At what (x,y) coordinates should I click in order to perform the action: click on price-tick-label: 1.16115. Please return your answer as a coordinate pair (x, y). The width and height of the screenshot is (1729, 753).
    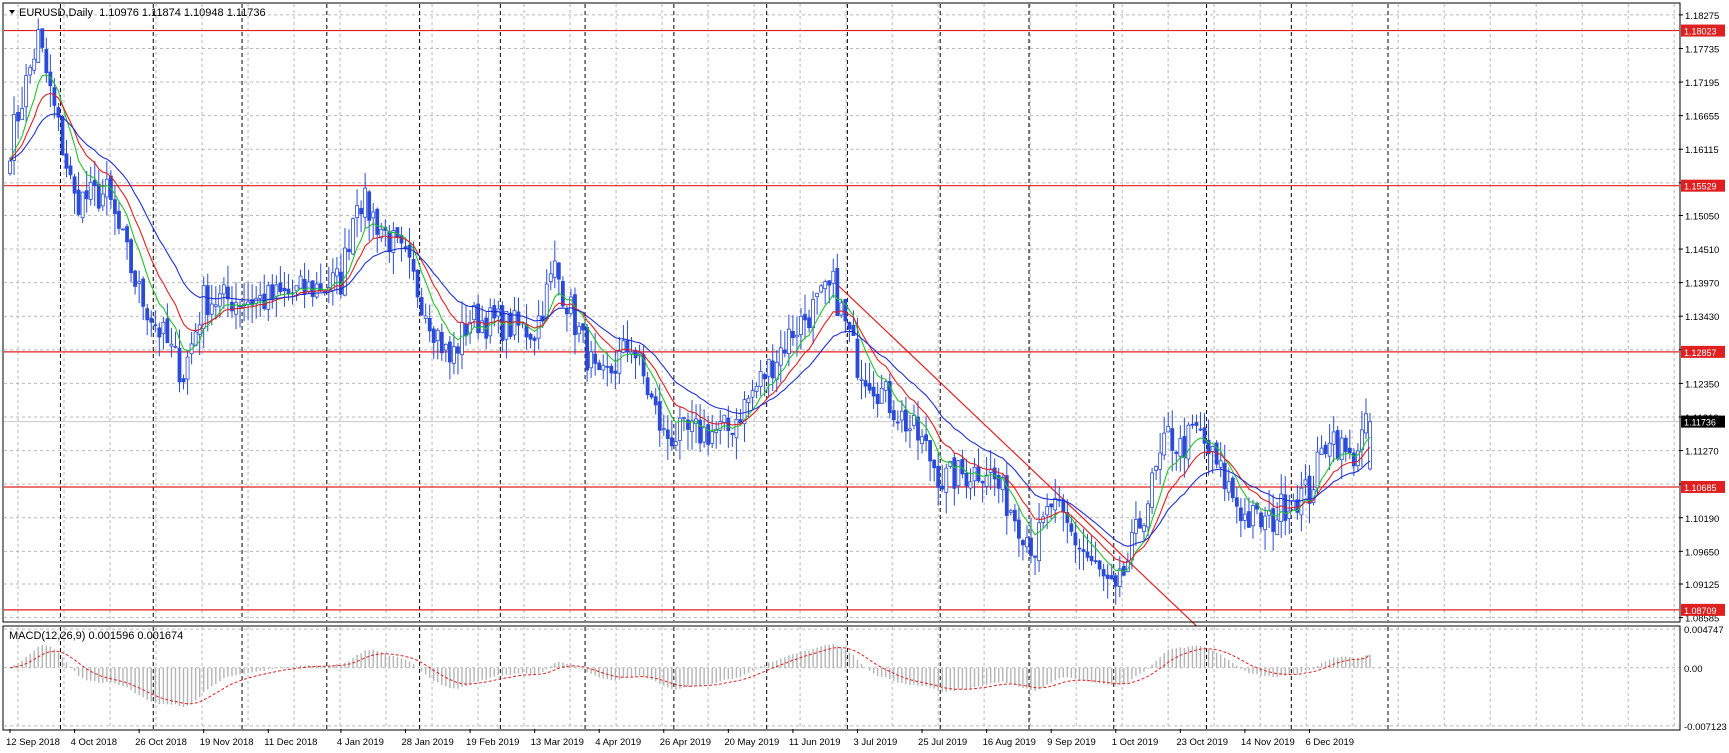
    Looking at the image, I should click on (1702, 150).